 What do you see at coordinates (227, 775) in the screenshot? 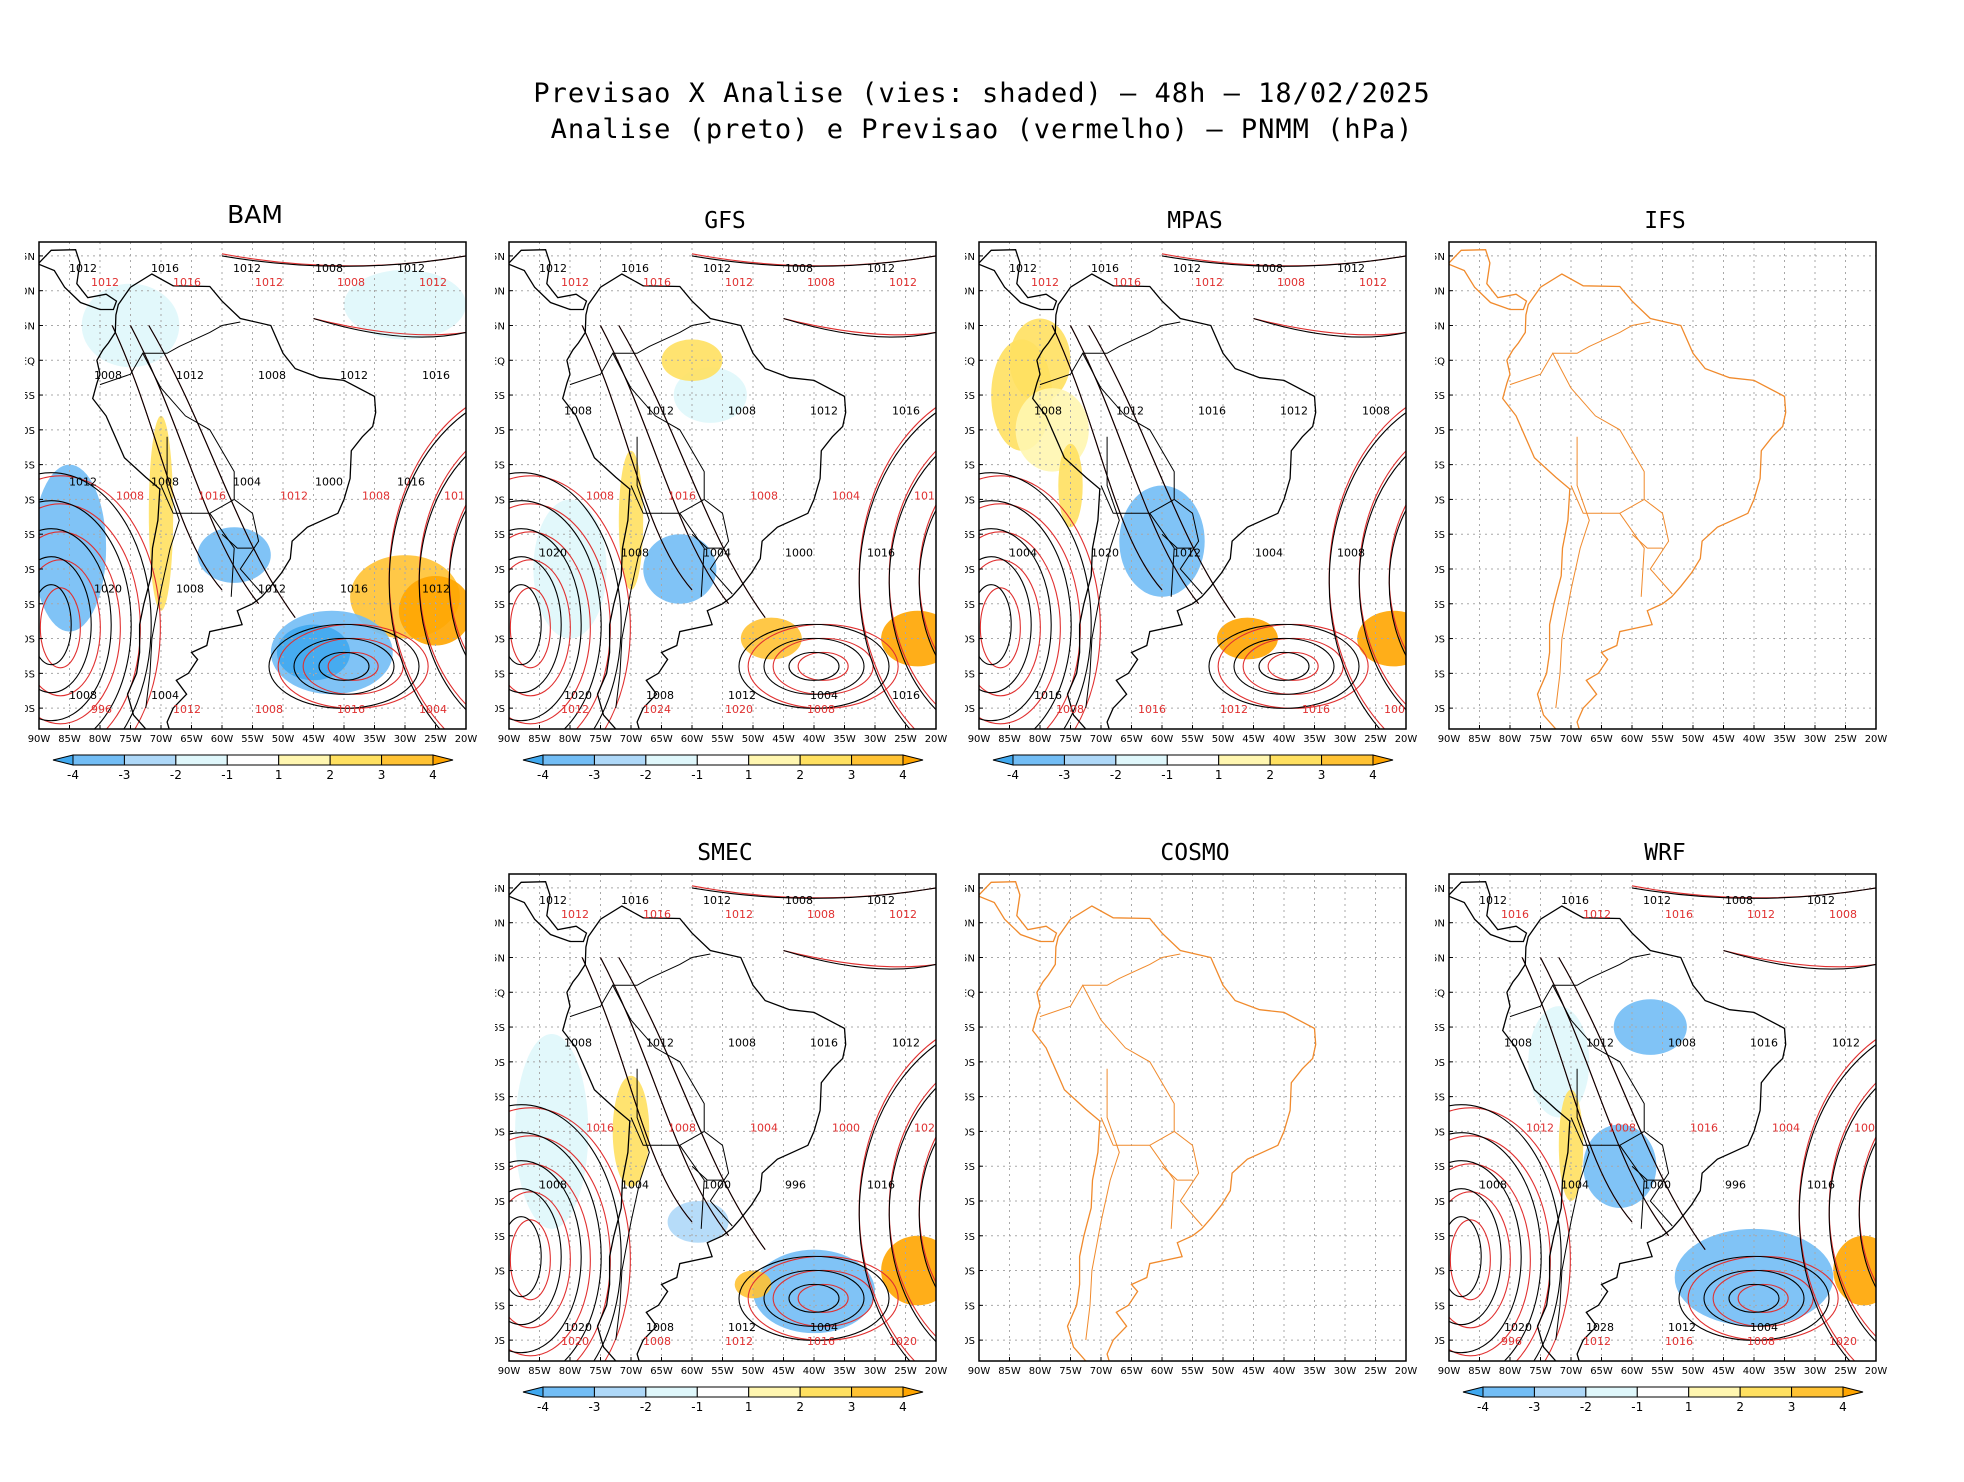
I see `colorbar-label: -1` at bounding box center [227, 775].